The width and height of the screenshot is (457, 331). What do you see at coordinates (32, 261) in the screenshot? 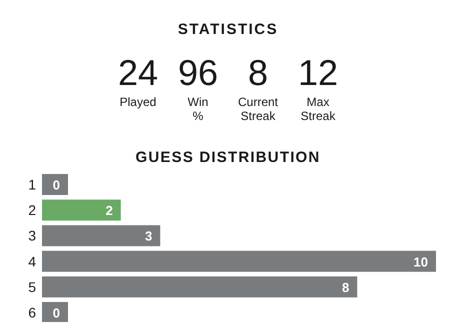
I see `y-tick-label: 4` at bounding box center [32, 261].